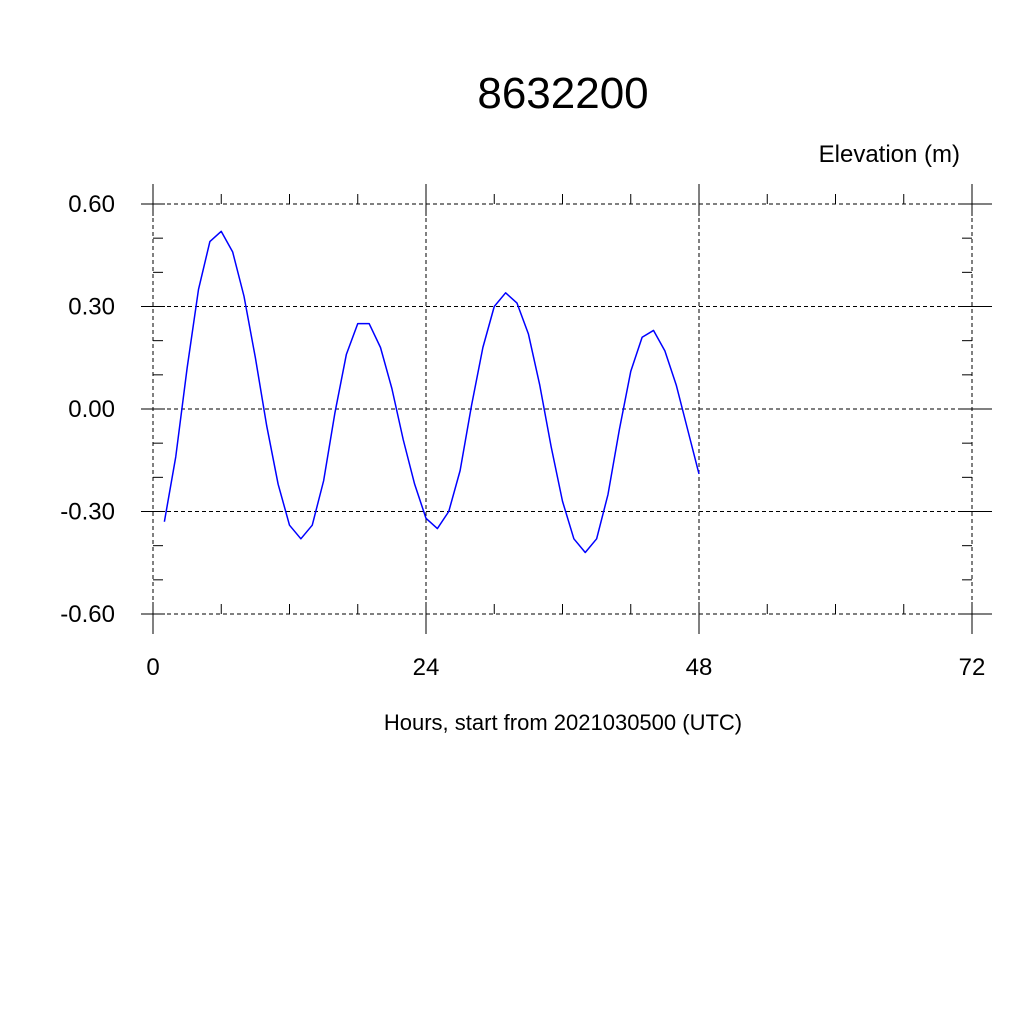  Describe the element at coordinates (889, 154) in the screenshot. I see `y-axis-label: Elevation (m)` at that location.